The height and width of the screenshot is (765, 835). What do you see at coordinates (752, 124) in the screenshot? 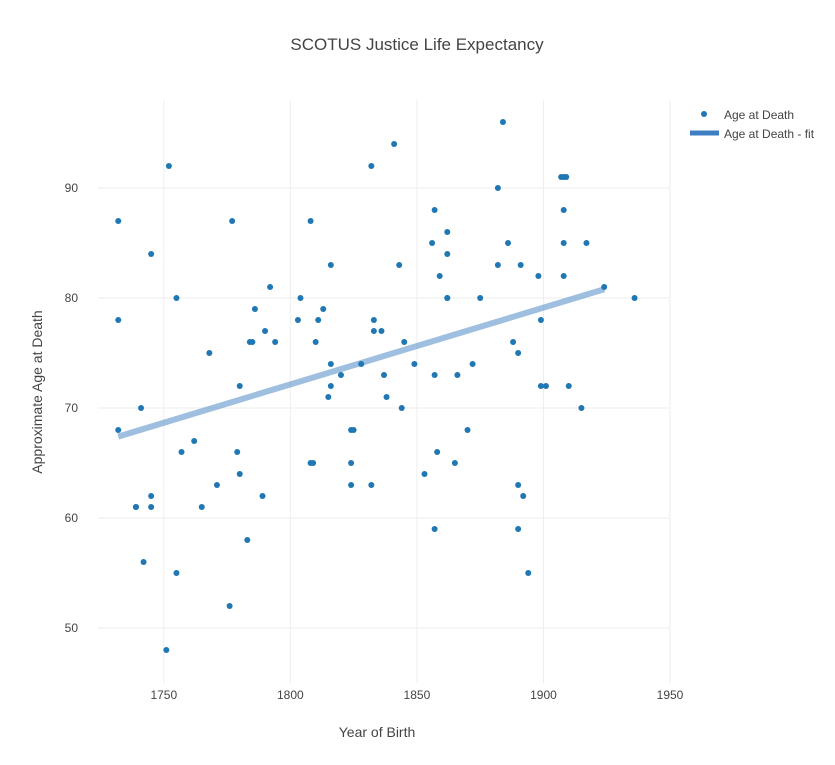
I see `legend: Age at Death Age at Death - fit` at bounding box center [752, 124].